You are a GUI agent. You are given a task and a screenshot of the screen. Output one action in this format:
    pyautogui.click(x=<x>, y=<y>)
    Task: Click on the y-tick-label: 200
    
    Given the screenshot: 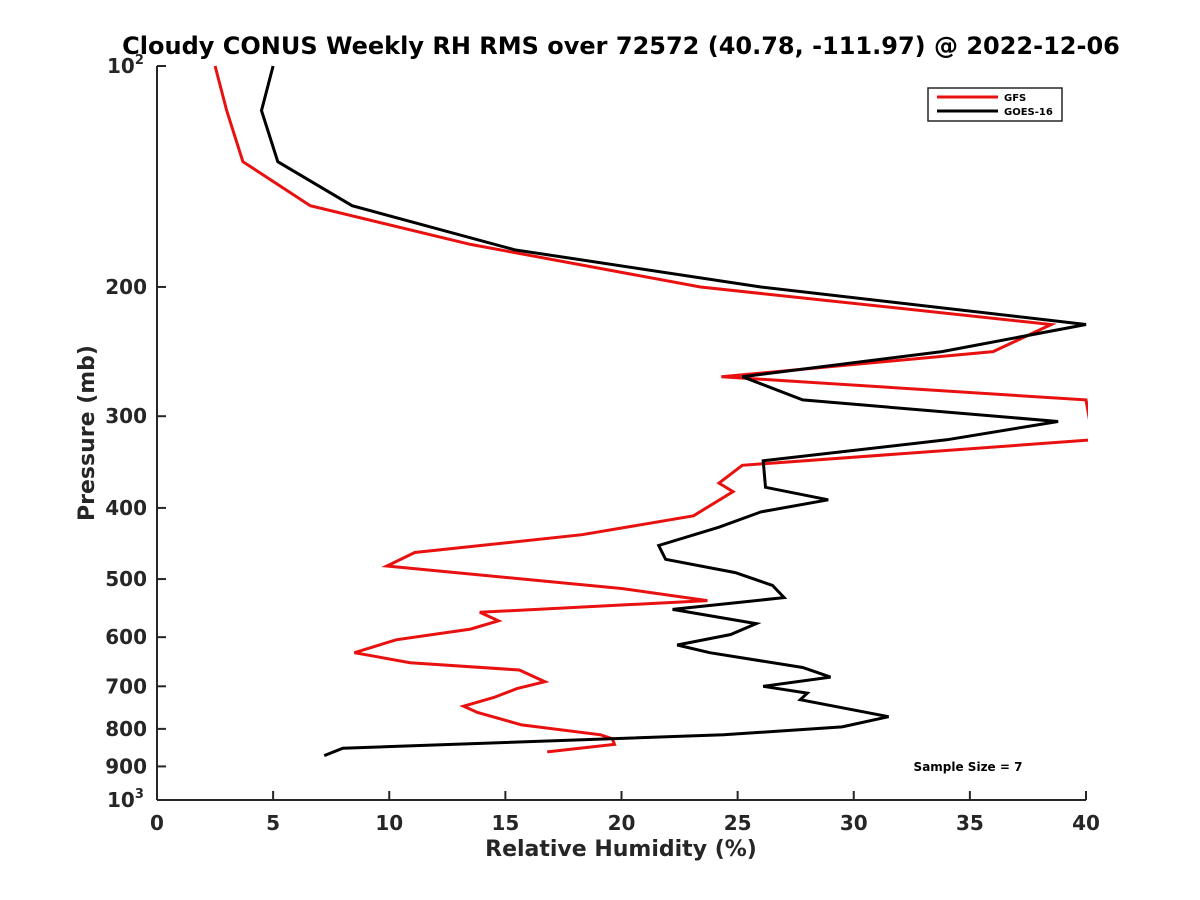 What is the action you would take?
    pyautogui.click(x=126, y=287)
    